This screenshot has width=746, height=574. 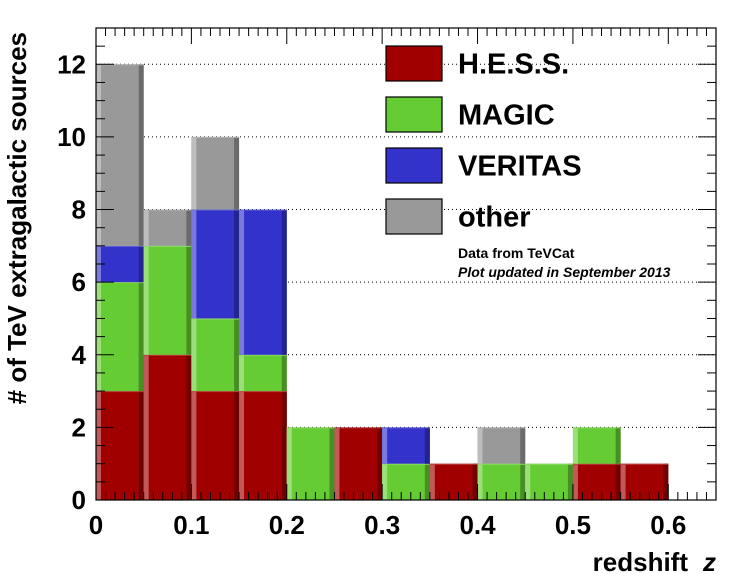 I want to click on legend-swatch-h-e-s-s, so click(x=414, y=63).